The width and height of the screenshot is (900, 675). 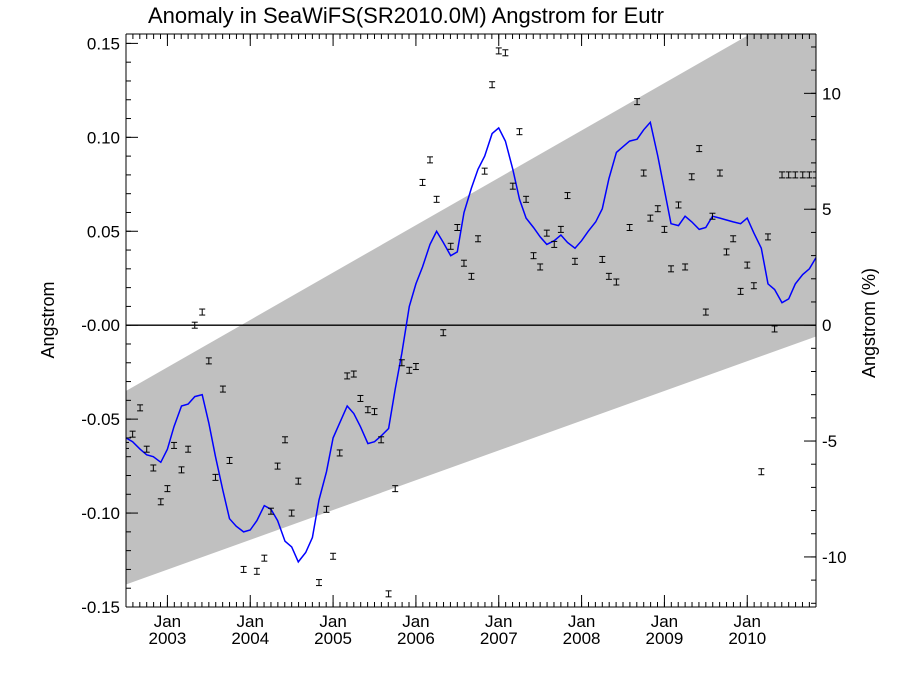 What do you see at coordinates (747, 638) in the screenshot?
I see `x-tick-year: 2010` at bounding box center [747, 638].